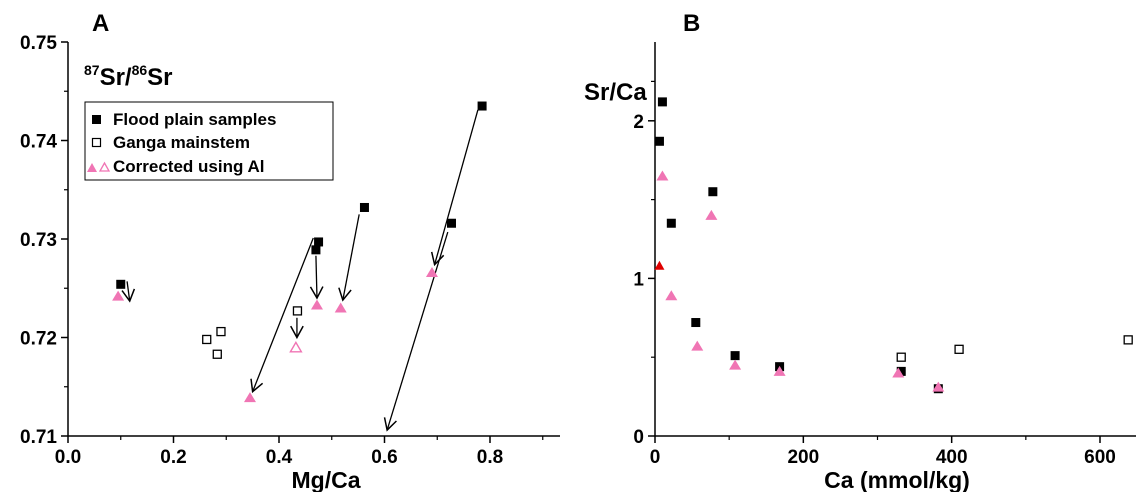 Image resolution: width=1136 pixels, height=492 pixels. What do you see at coordinates (659, 265) in the screenshot?
I see `data-point-red-triangle` at bounding box center [659, 265].